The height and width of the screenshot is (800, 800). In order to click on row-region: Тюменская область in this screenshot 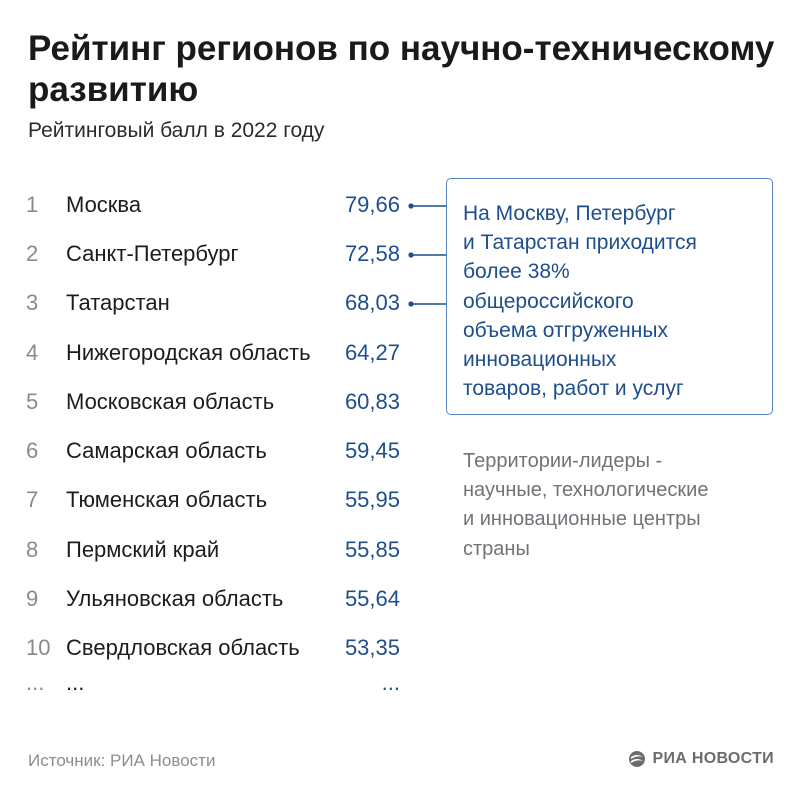, I will do `click(167, 499)`.